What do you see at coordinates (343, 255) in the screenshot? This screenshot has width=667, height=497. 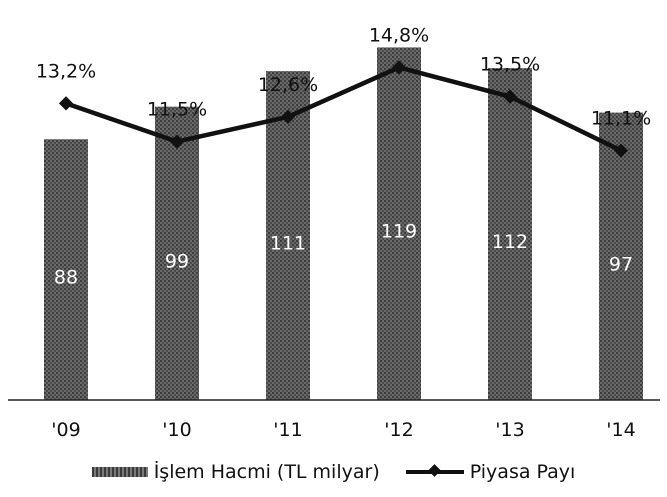 I see `bar-value-labels: 88 99 111 119 112 97` at bounding box center [343, 255].